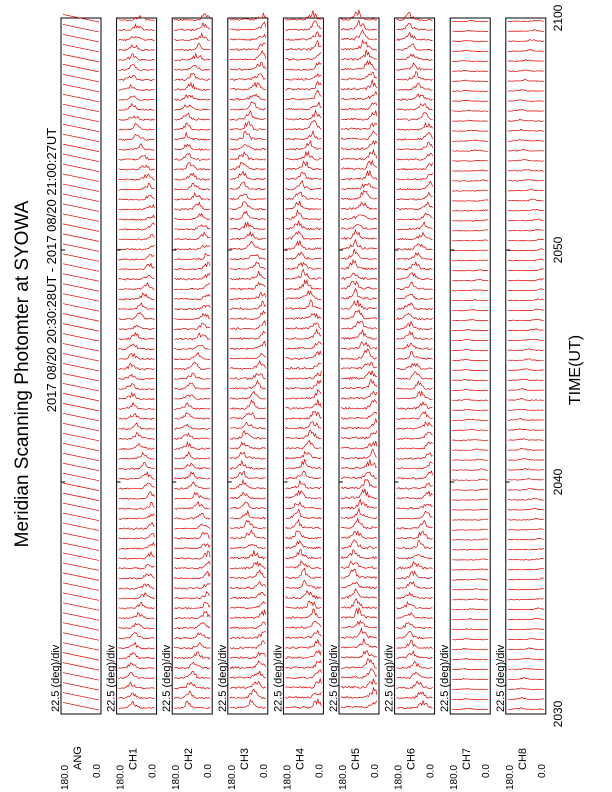 The width and height of the screenshot is (612, 792). Describe the element at coordinates (467, 759) in the screenshot. I see `channel-label: CH7` at that location.